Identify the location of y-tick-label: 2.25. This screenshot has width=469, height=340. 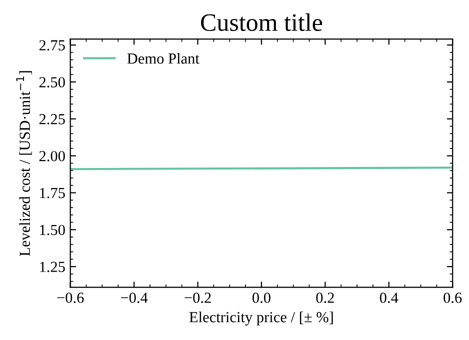
(52, 119).